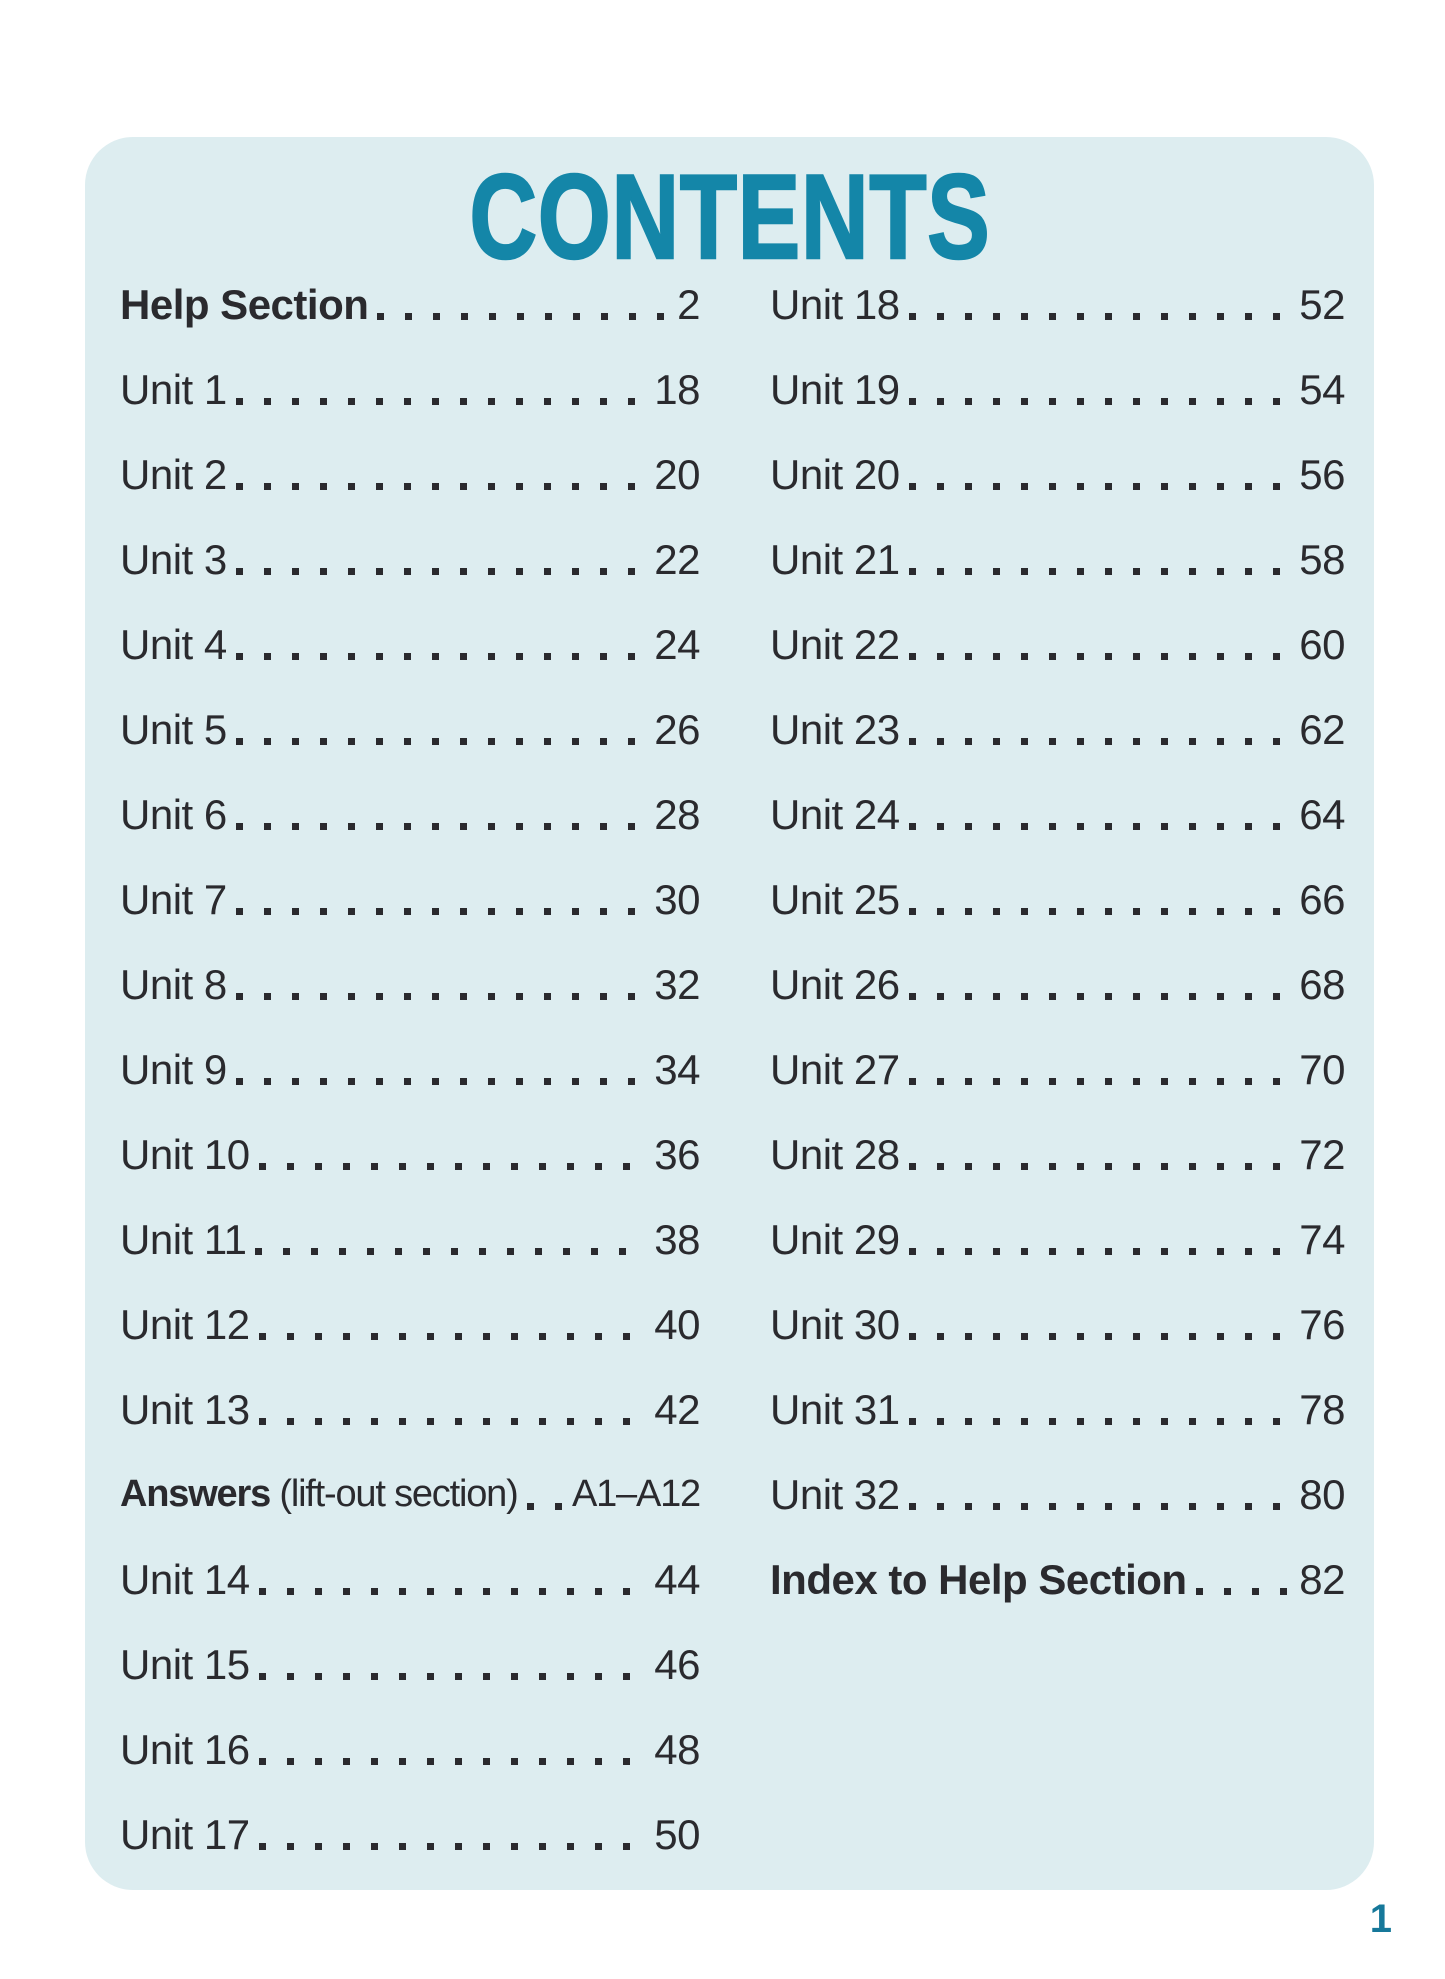 Image resolution: width=1445 pixels, height=1979 pixels. I want to click on toc-entry-page: 68, so click(1322, 984).